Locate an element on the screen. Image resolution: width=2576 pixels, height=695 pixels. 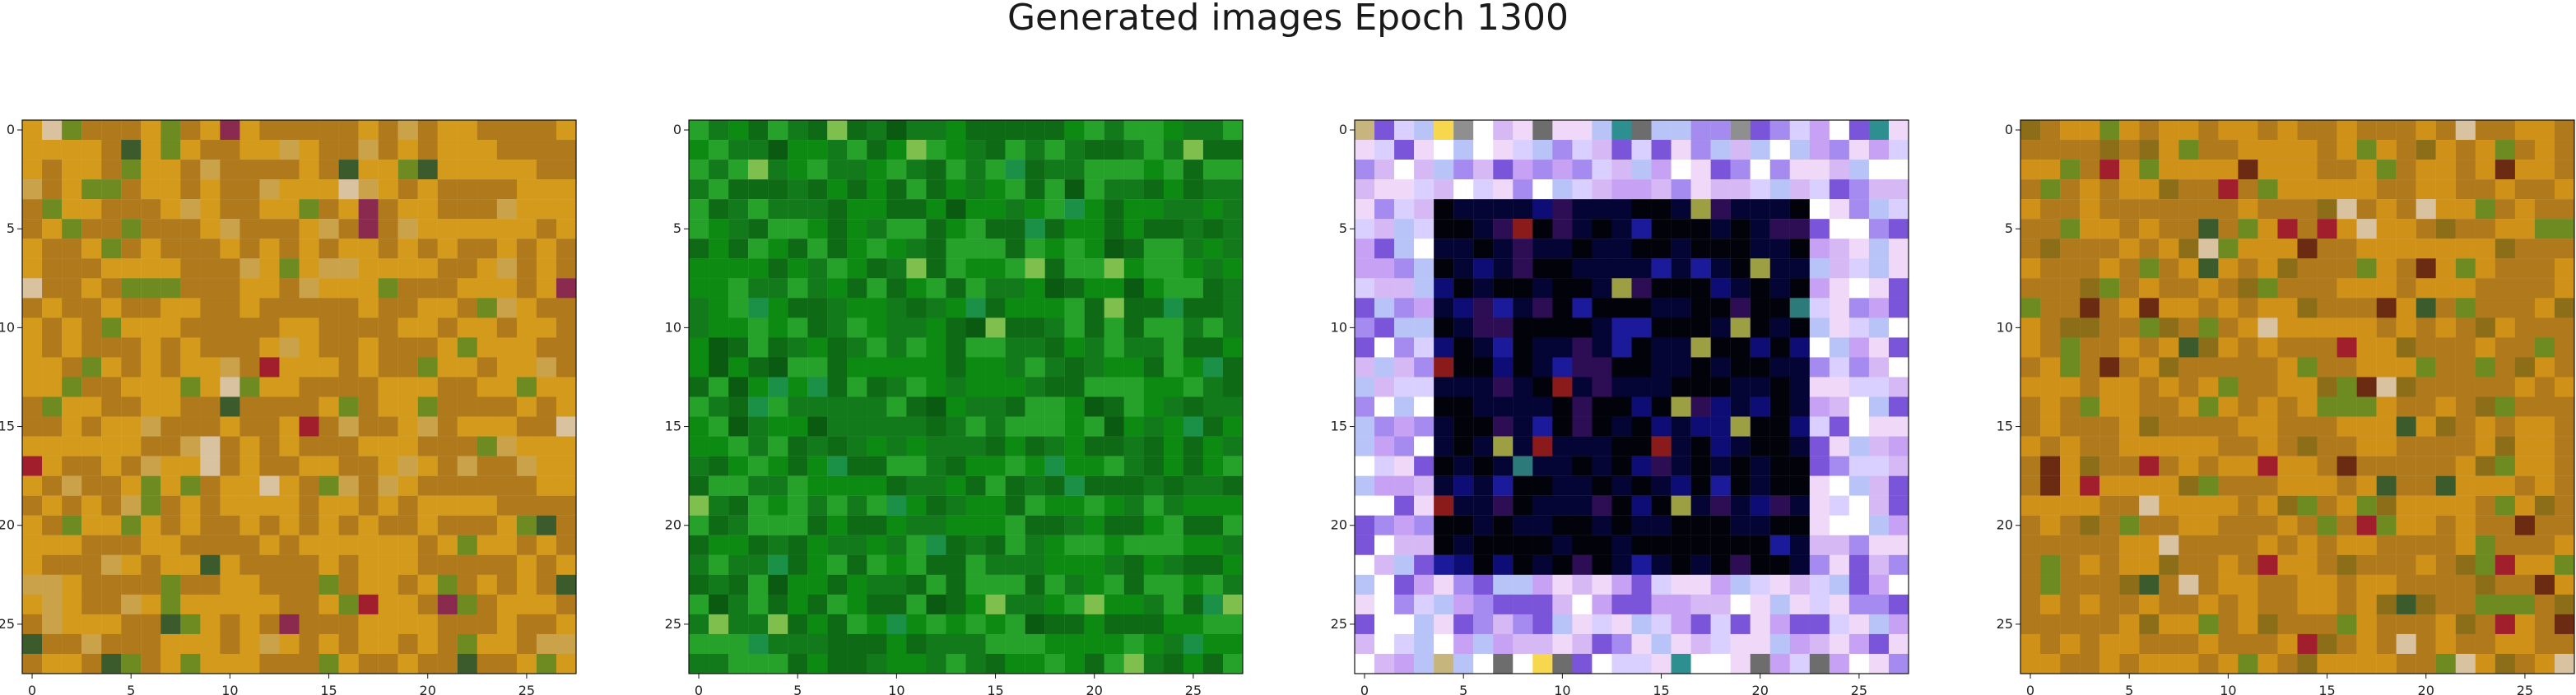
x-tick-label: 5 is located at coordinates (797, 689).